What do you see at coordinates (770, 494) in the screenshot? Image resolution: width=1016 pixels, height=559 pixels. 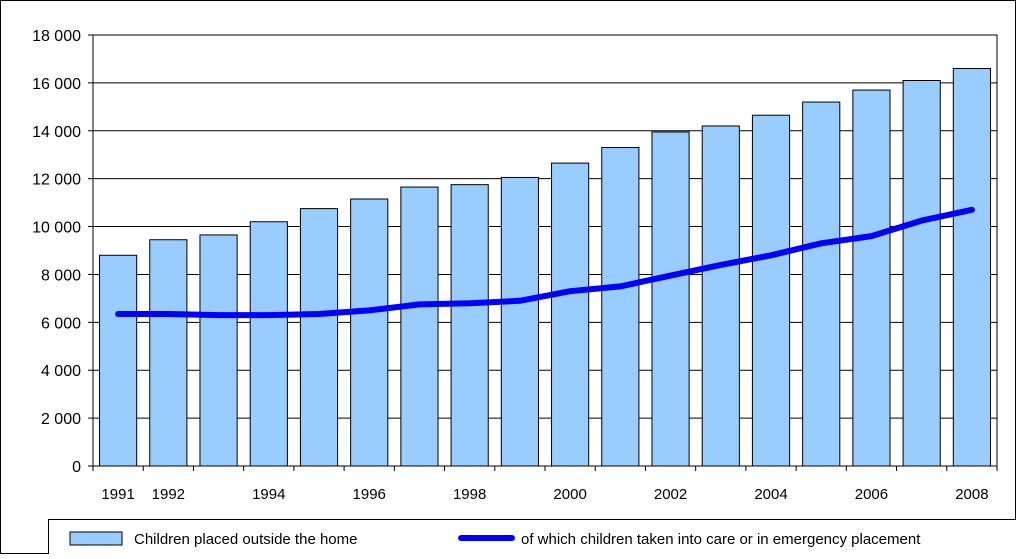 I see `x-tick-label: 2004` at bounding box center [770, 494].